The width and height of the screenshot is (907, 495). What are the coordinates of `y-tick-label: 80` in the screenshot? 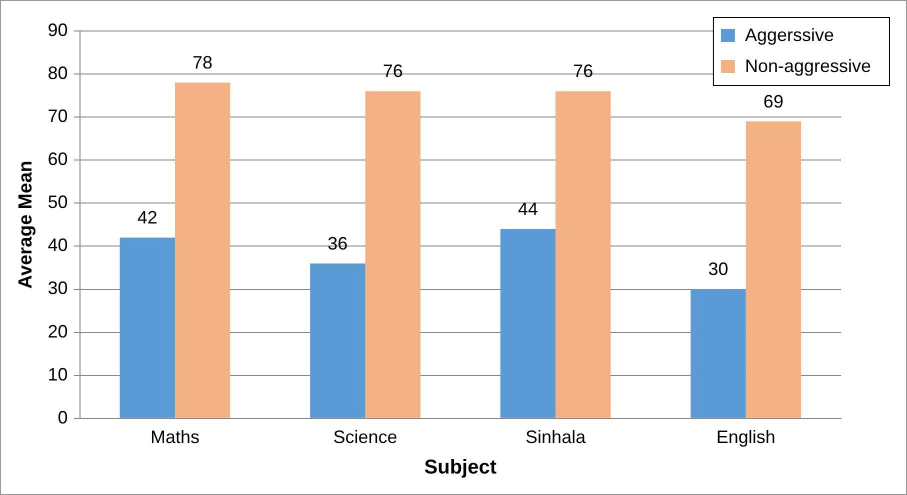 It's located at (58, 73).